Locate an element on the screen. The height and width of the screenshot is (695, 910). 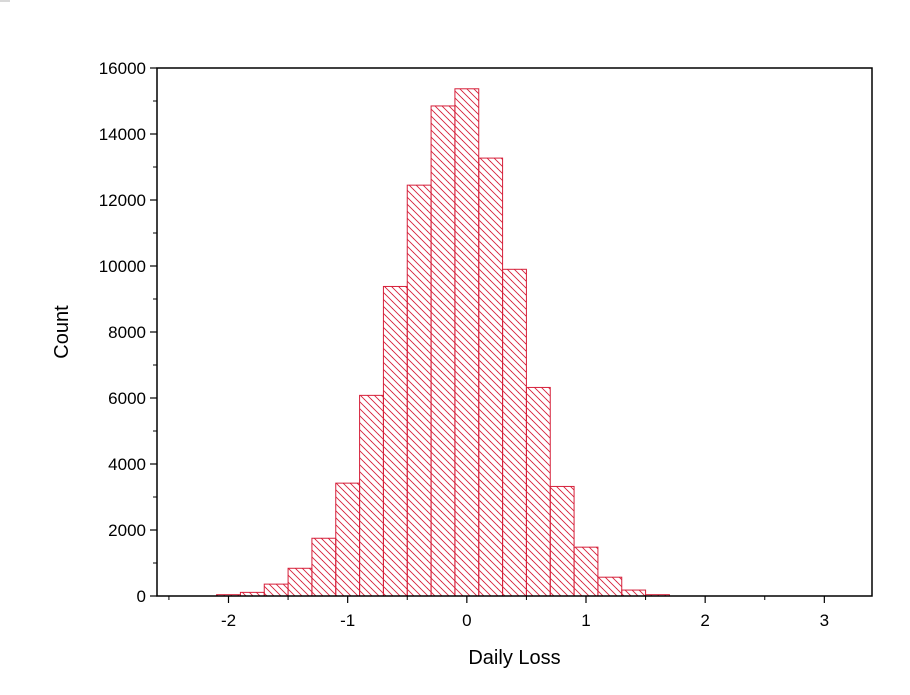
y-tick-label: 10000 is located at coordinates (122, 266).